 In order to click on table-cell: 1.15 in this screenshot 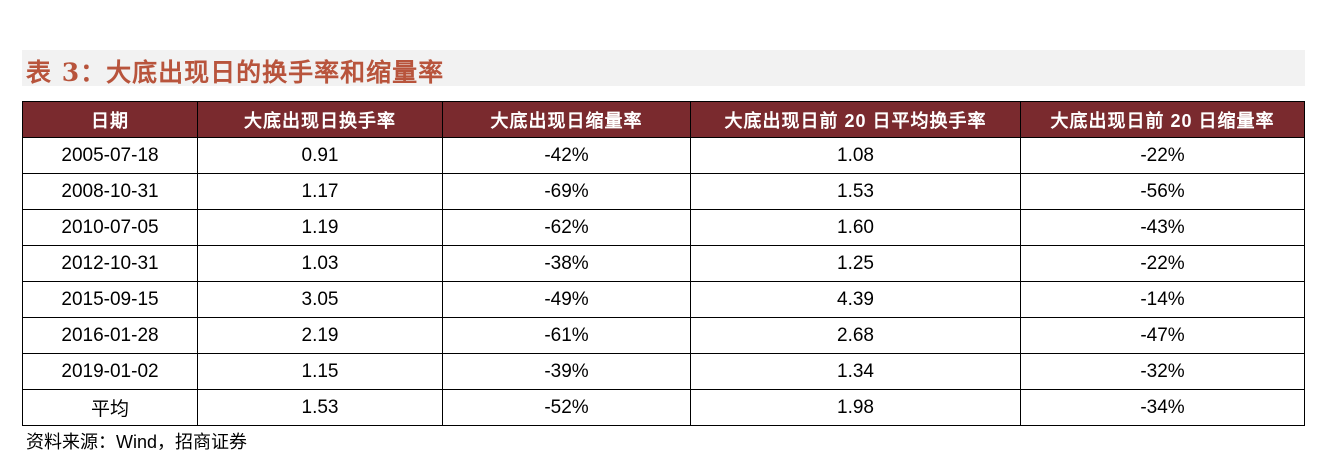, I will do `click(320, 371)`.